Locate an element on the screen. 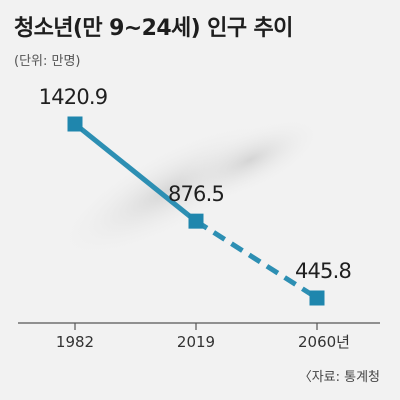 This screenshot has width=400, height=400. data-label: 445.8 is located at coordinates (323, 271).